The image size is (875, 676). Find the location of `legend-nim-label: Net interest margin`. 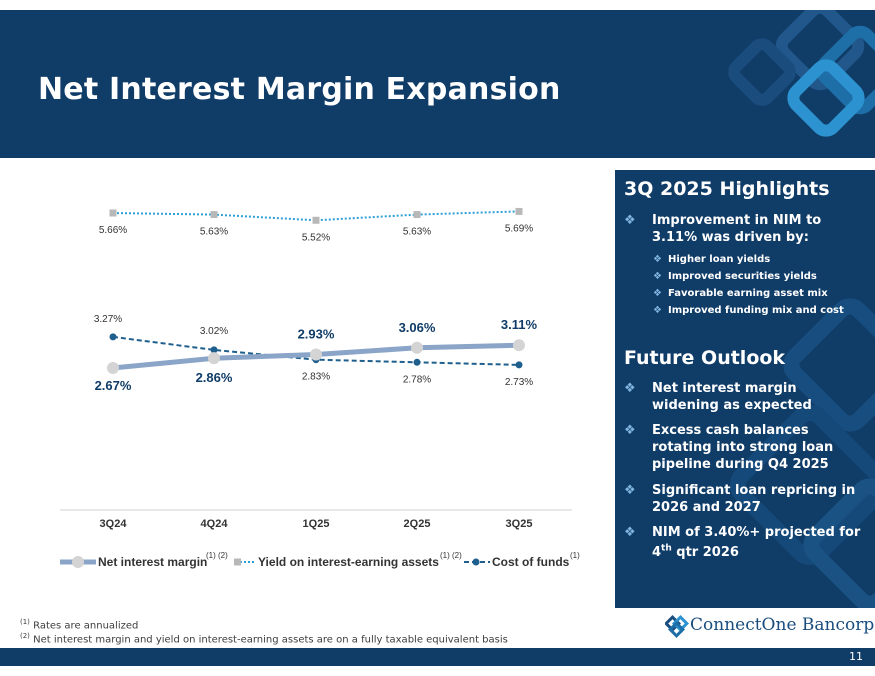

legend-nim-label: Net interest margin is located at coordinates (152, 562).